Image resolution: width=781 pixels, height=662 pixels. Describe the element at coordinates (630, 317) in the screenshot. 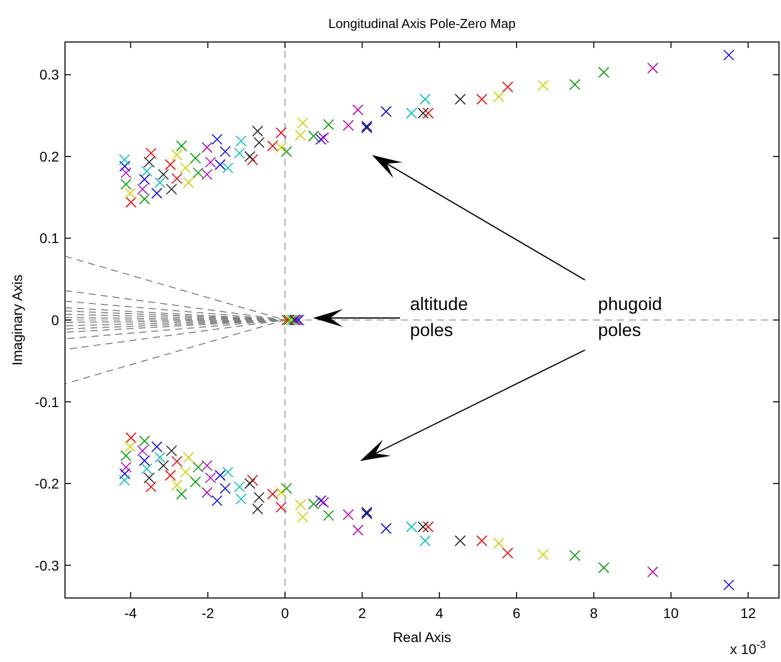

I see `annotation: phugoid poles` at that location.